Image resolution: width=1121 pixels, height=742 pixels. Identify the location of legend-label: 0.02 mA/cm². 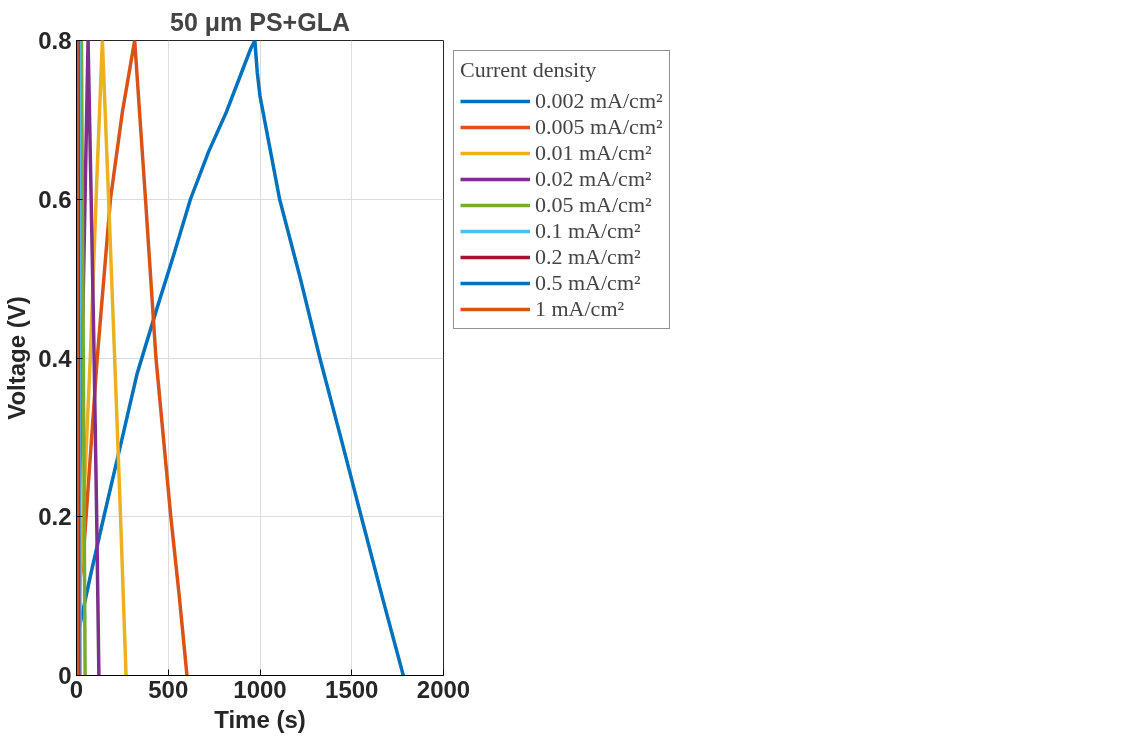
(593, 179).